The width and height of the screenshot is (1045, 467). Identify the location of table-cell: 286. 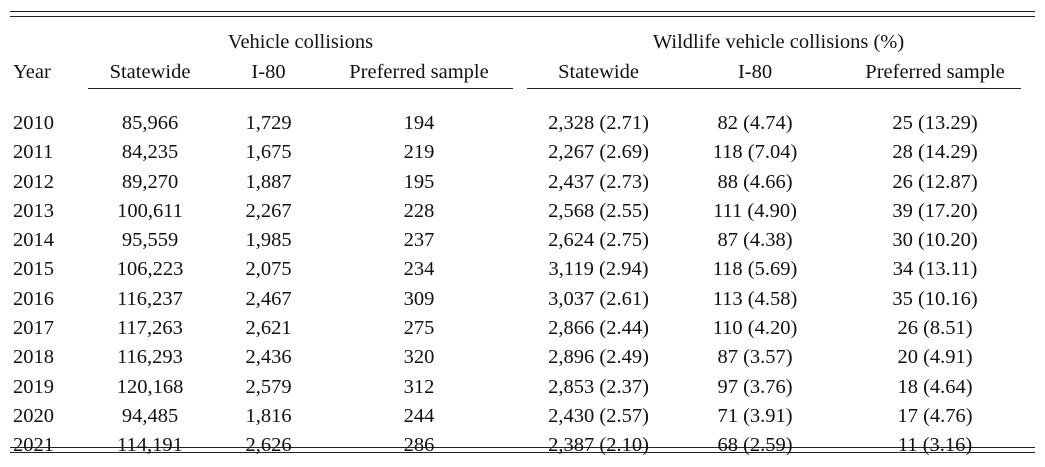
(419, 445).